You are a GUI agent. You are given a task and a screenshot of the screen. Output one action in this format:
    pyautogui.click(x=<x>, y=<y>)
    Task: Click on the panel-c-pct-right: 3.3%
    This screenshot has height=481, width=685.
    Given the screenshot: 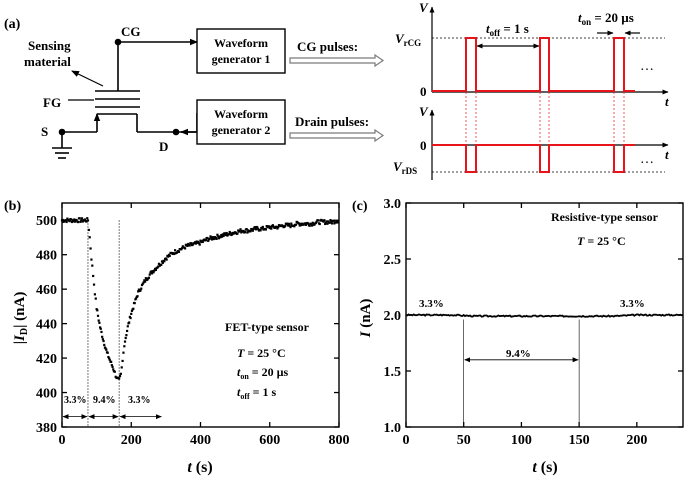 What is the action you would take?
    pyautogui.click(x=632, y=304)
    